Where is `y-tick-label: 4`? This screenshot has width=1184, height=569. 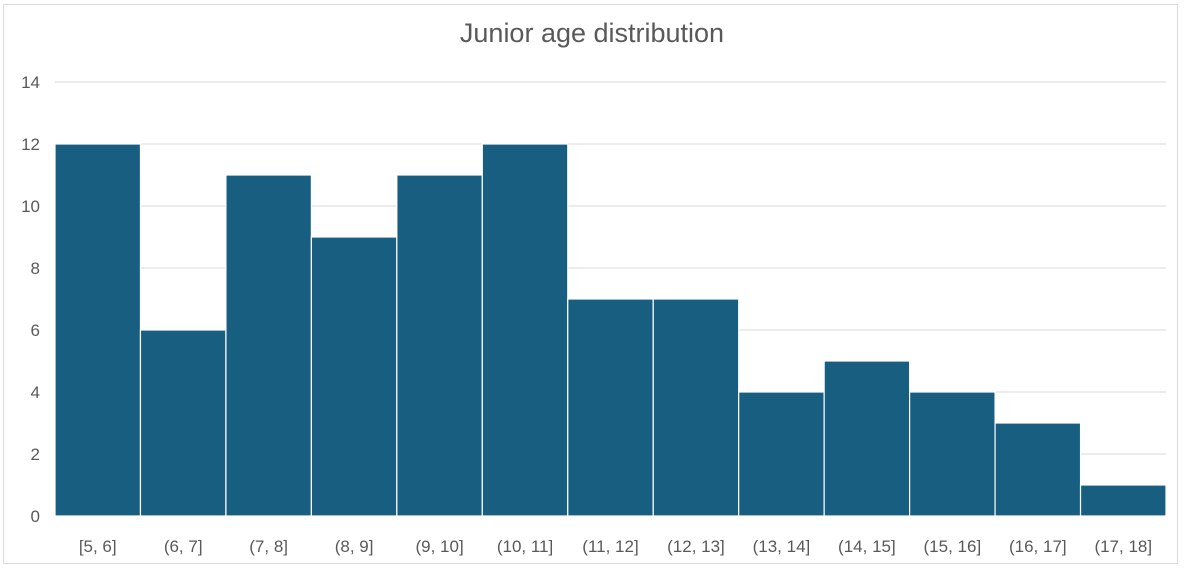
y-tick-label: 4 is located at coordinates (35, 392).